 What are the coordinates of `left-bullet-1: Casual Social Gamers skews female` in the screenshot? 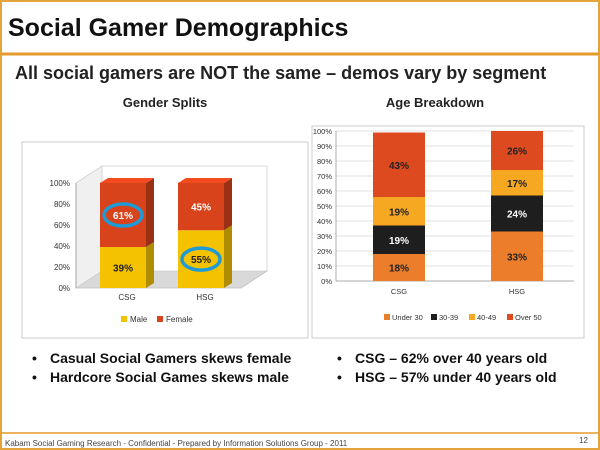 It's located at (159, 358).